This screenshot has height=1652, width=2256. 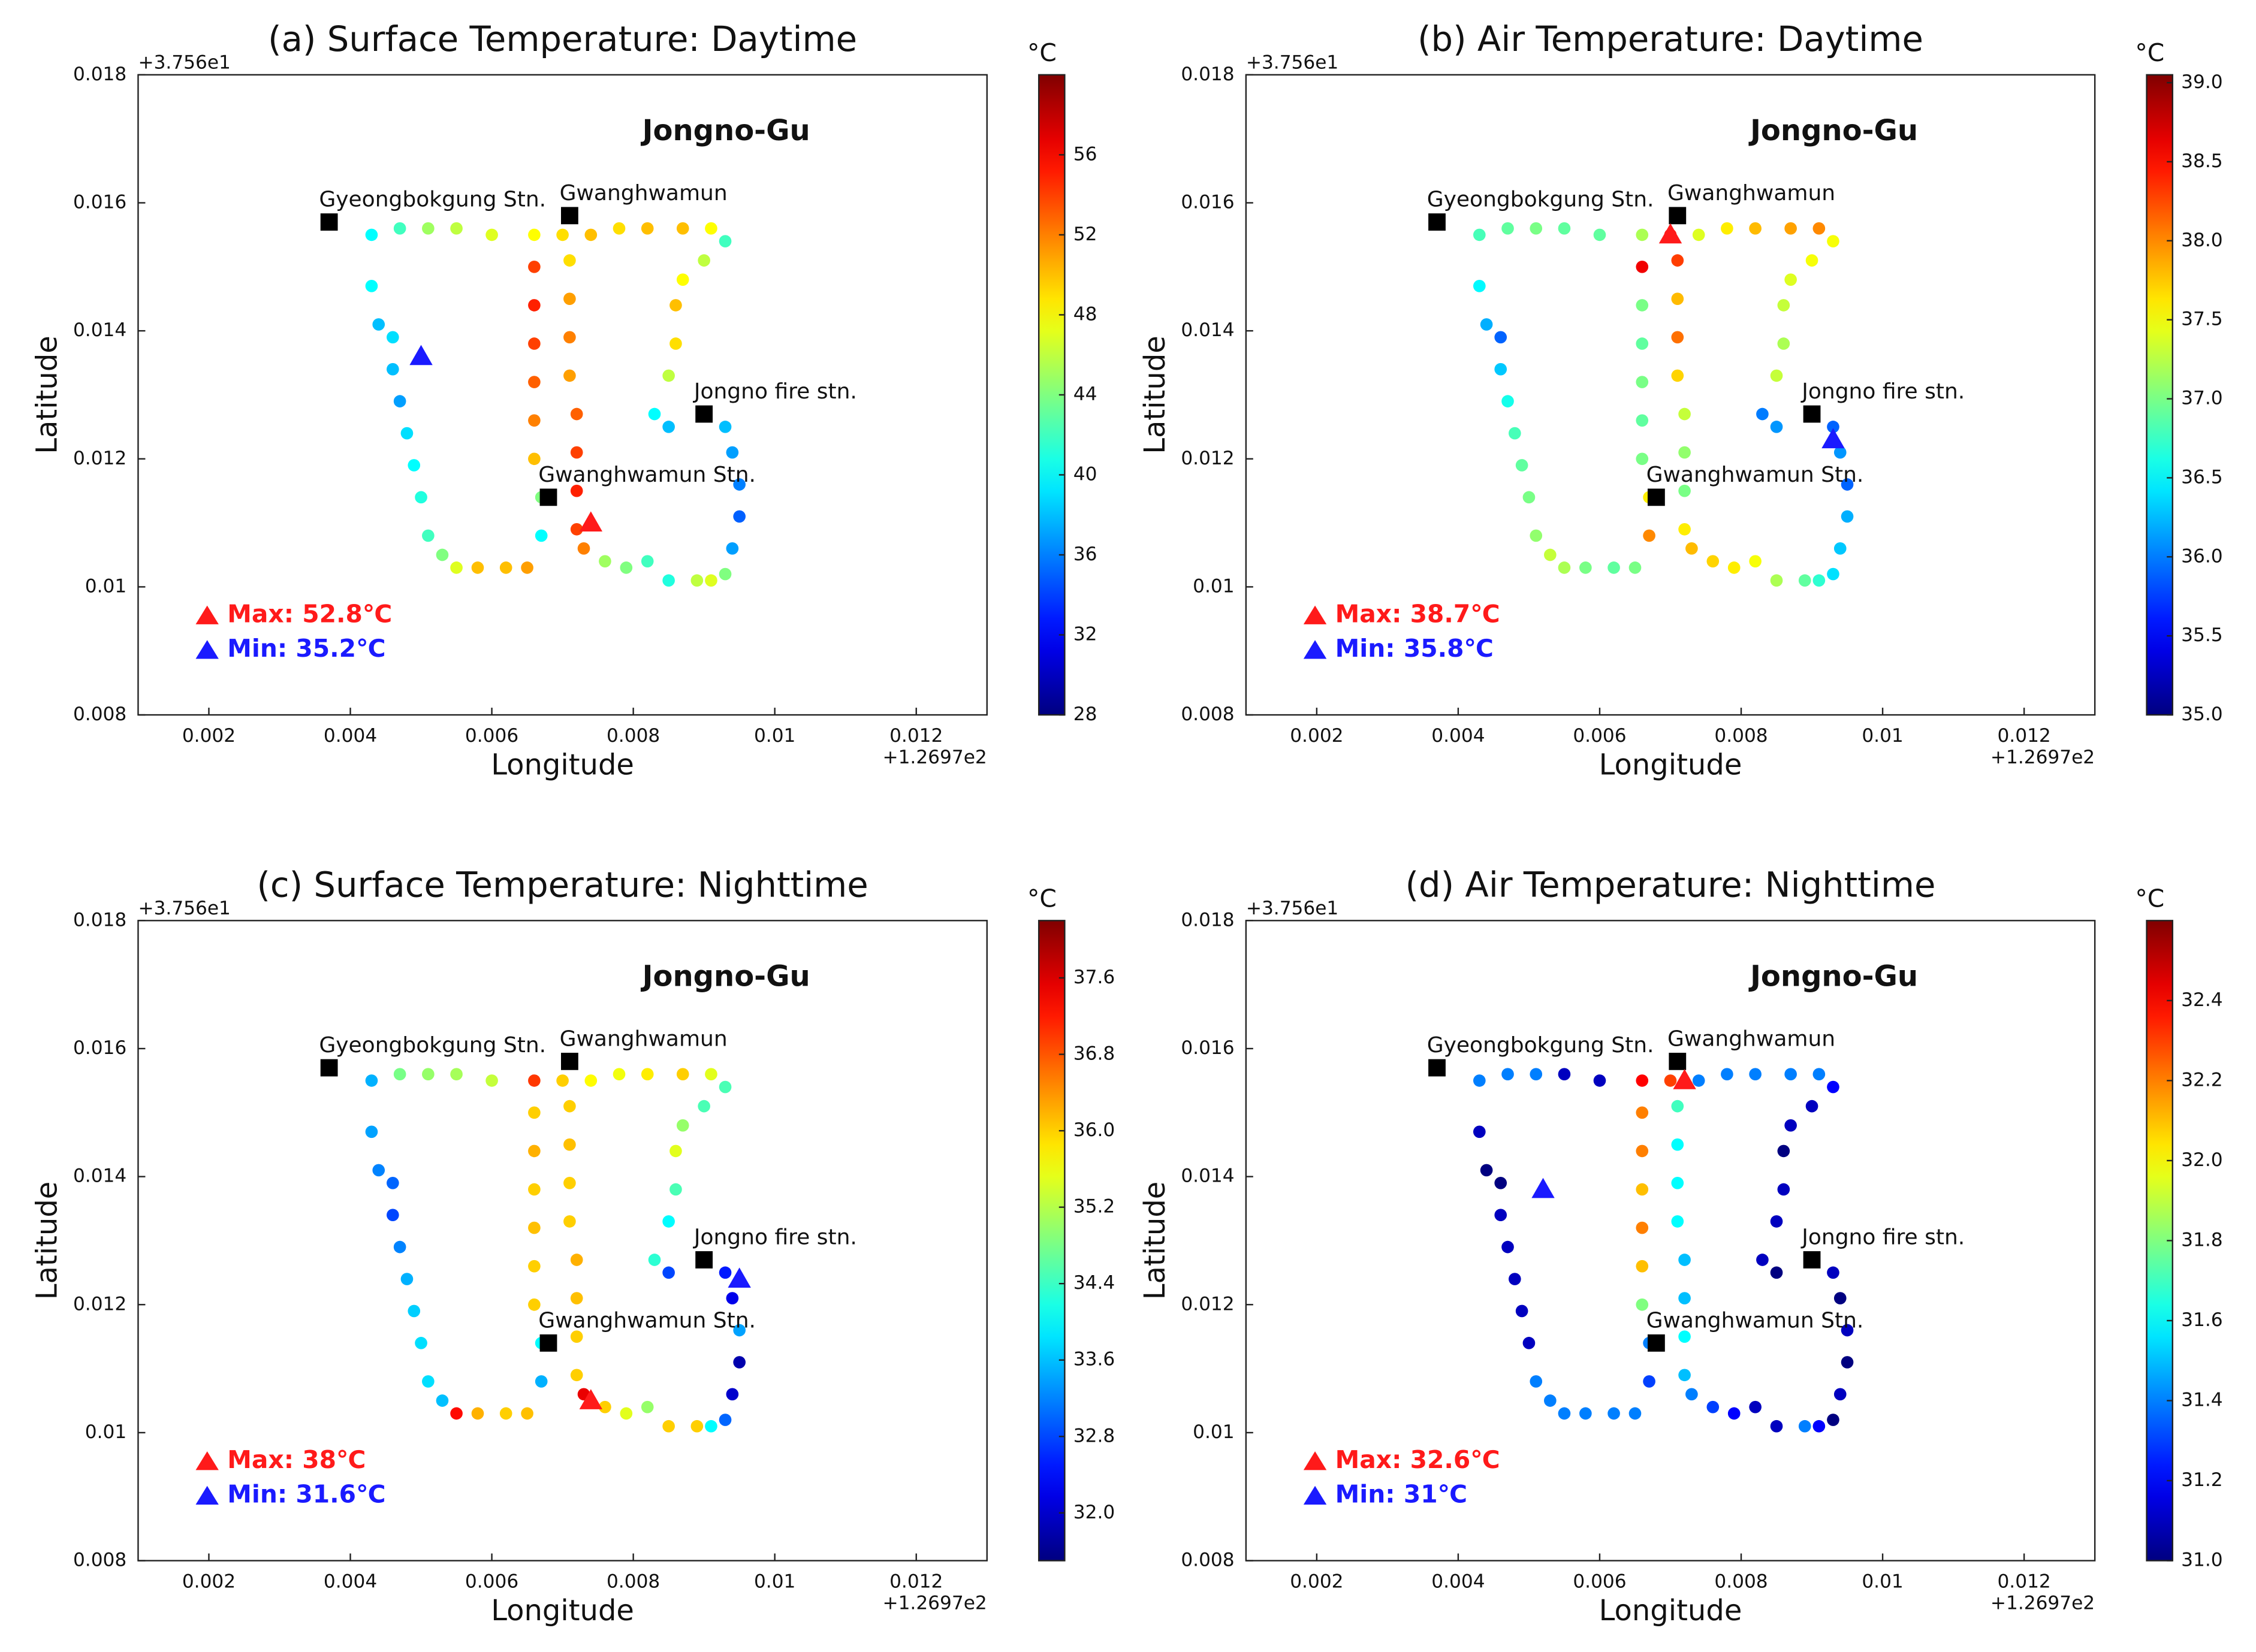 I want to click on x-axis-label: Longitude, so click(x=1670, y=1610).